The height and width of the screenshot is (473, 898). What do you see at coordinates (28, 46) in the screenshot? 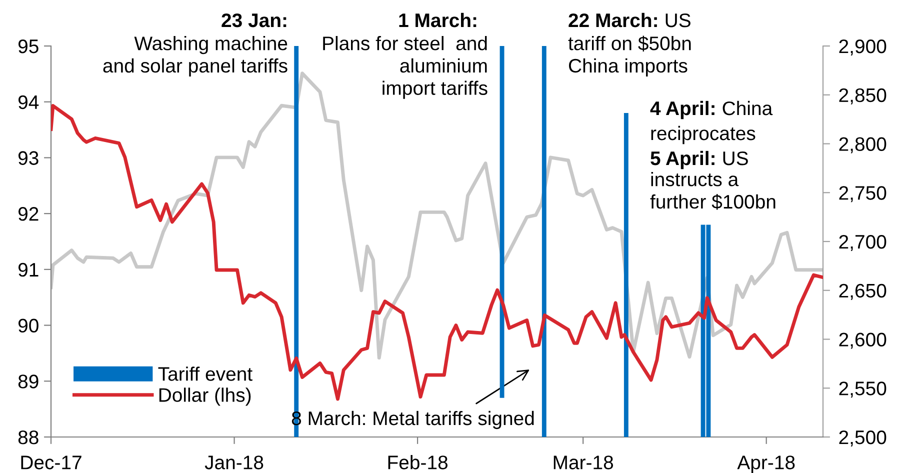
I see `y-tick-label: 95` at bounding box center [28, 46].